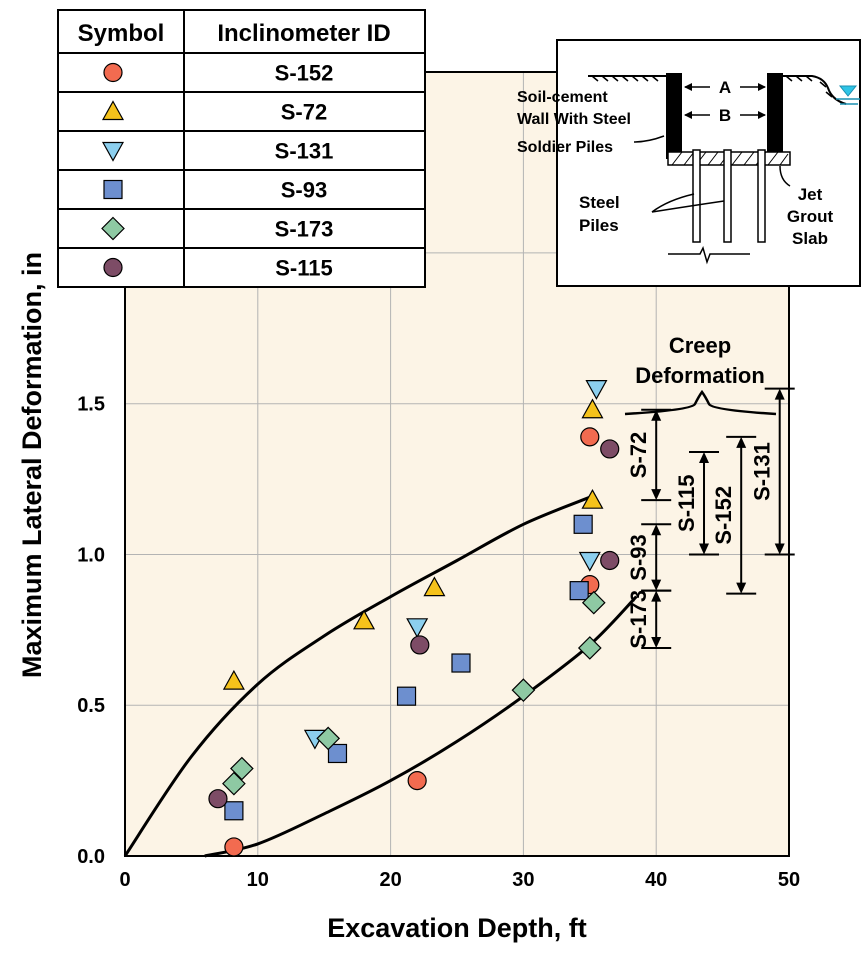  I want to click on creep-range-s-173-label: S-173, so click(638, 619).